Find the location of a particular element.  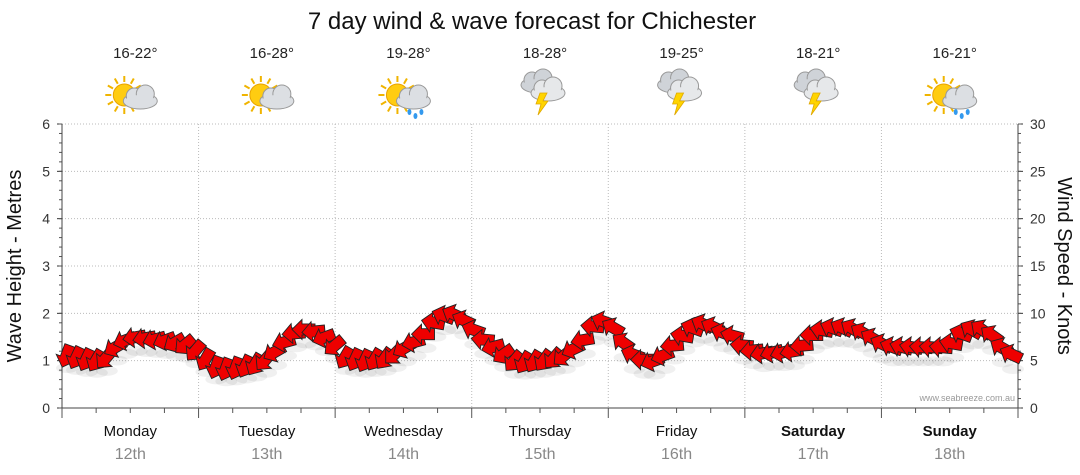

day-date: 18th is located at coordinates (949, 454).